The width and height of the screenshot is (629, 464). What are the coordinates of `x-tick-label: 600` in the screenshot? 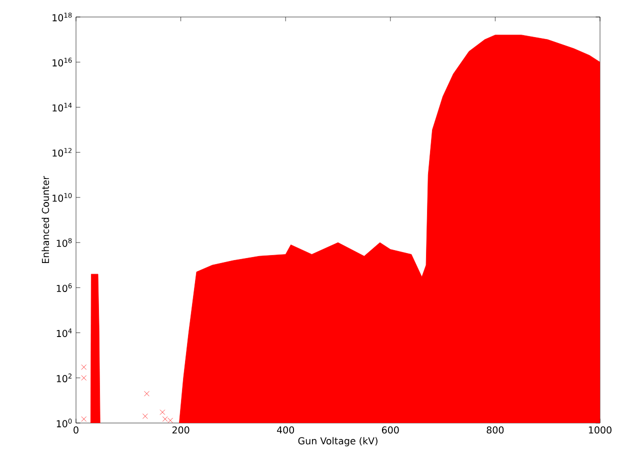 It's located at (390, 430).